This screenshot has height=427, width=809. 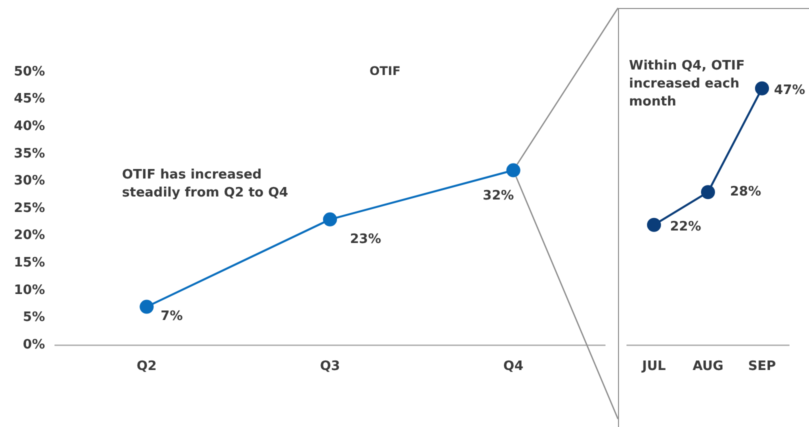 What do you see at coordinates (29, 290) in the screenshot?
I see `y-tick-label: 10%` at bounding box center [29, 290].